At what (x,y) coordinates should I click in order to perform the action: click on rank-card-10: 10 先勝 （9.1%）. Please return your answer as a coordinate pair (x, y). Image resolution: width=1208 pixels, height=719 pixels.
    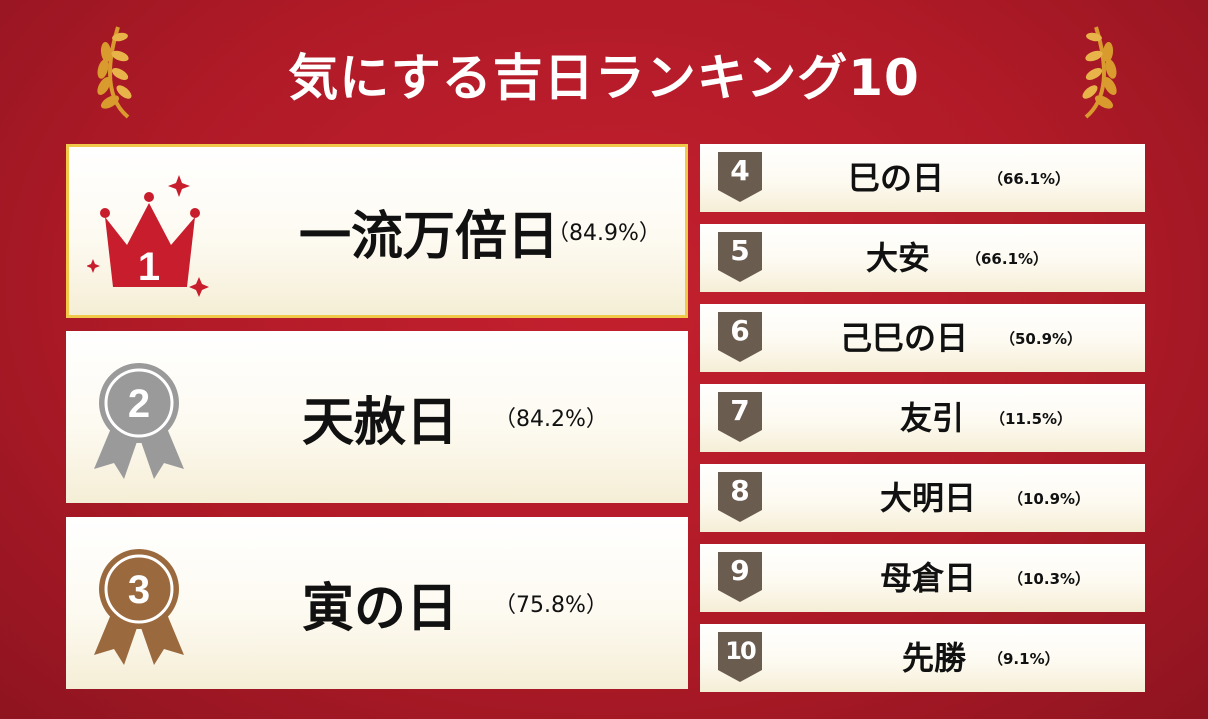
    Looking at the image, I should click on (922, 658).